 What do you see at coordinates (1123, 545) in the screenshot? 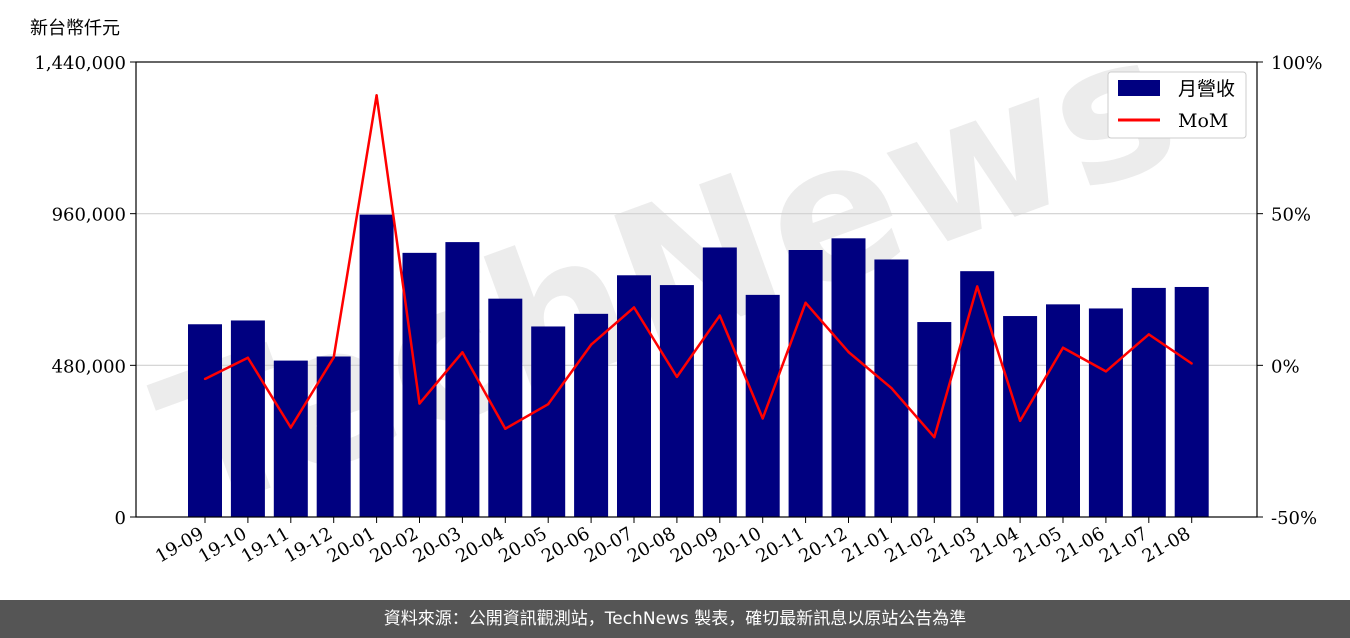
I see `x-tick-label: 21-07` at bounding box center [1123, 545].